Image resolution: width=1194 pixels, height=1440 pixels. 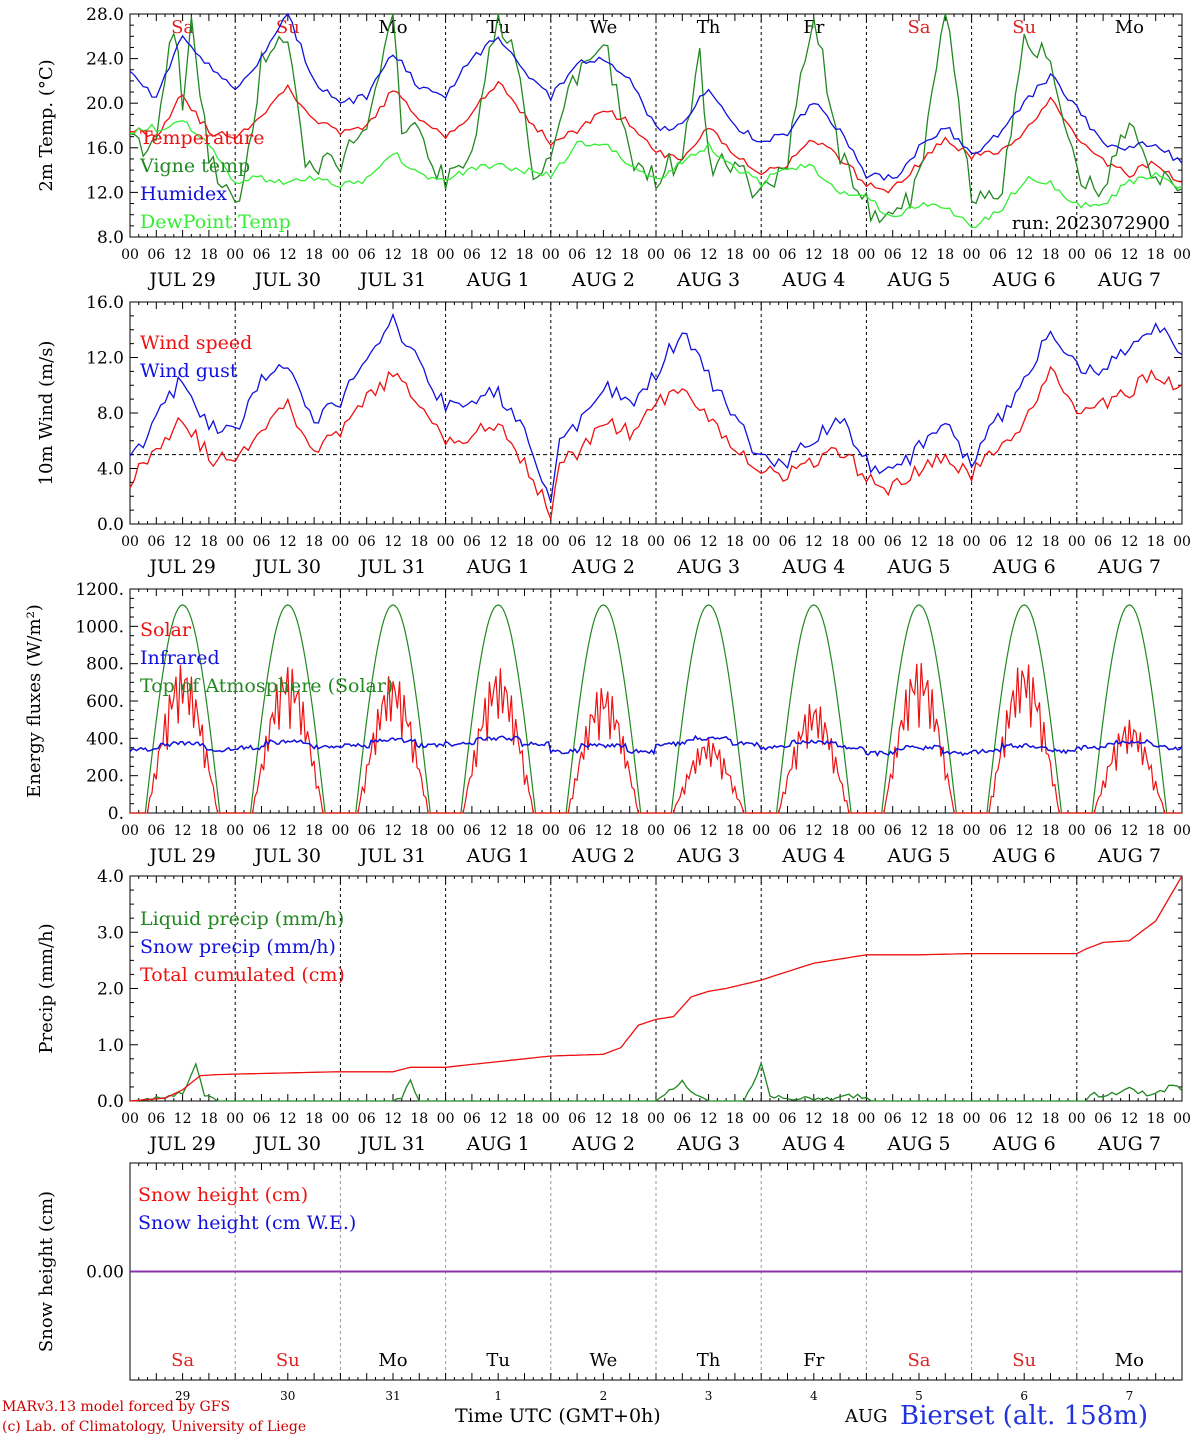 What do you see at coordinates (99, 590) in the screenshot?
I see `y-tick-label: 1200.` at bounding box center [99, 590].